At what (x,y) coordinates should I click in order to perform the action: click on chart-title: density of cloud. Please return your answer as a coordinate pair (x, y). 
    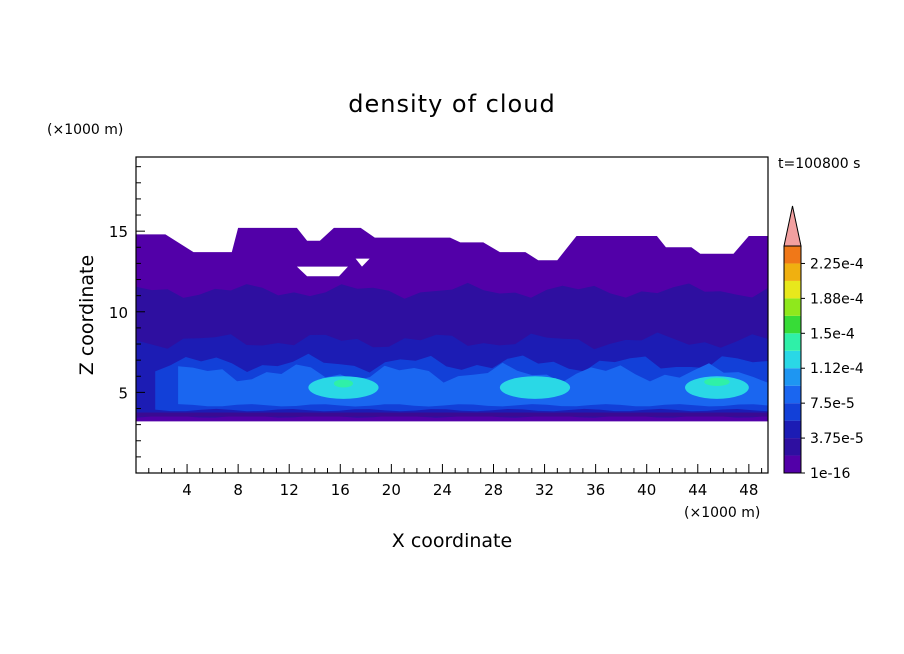
    Looking at the image, I should click on (451, 104).